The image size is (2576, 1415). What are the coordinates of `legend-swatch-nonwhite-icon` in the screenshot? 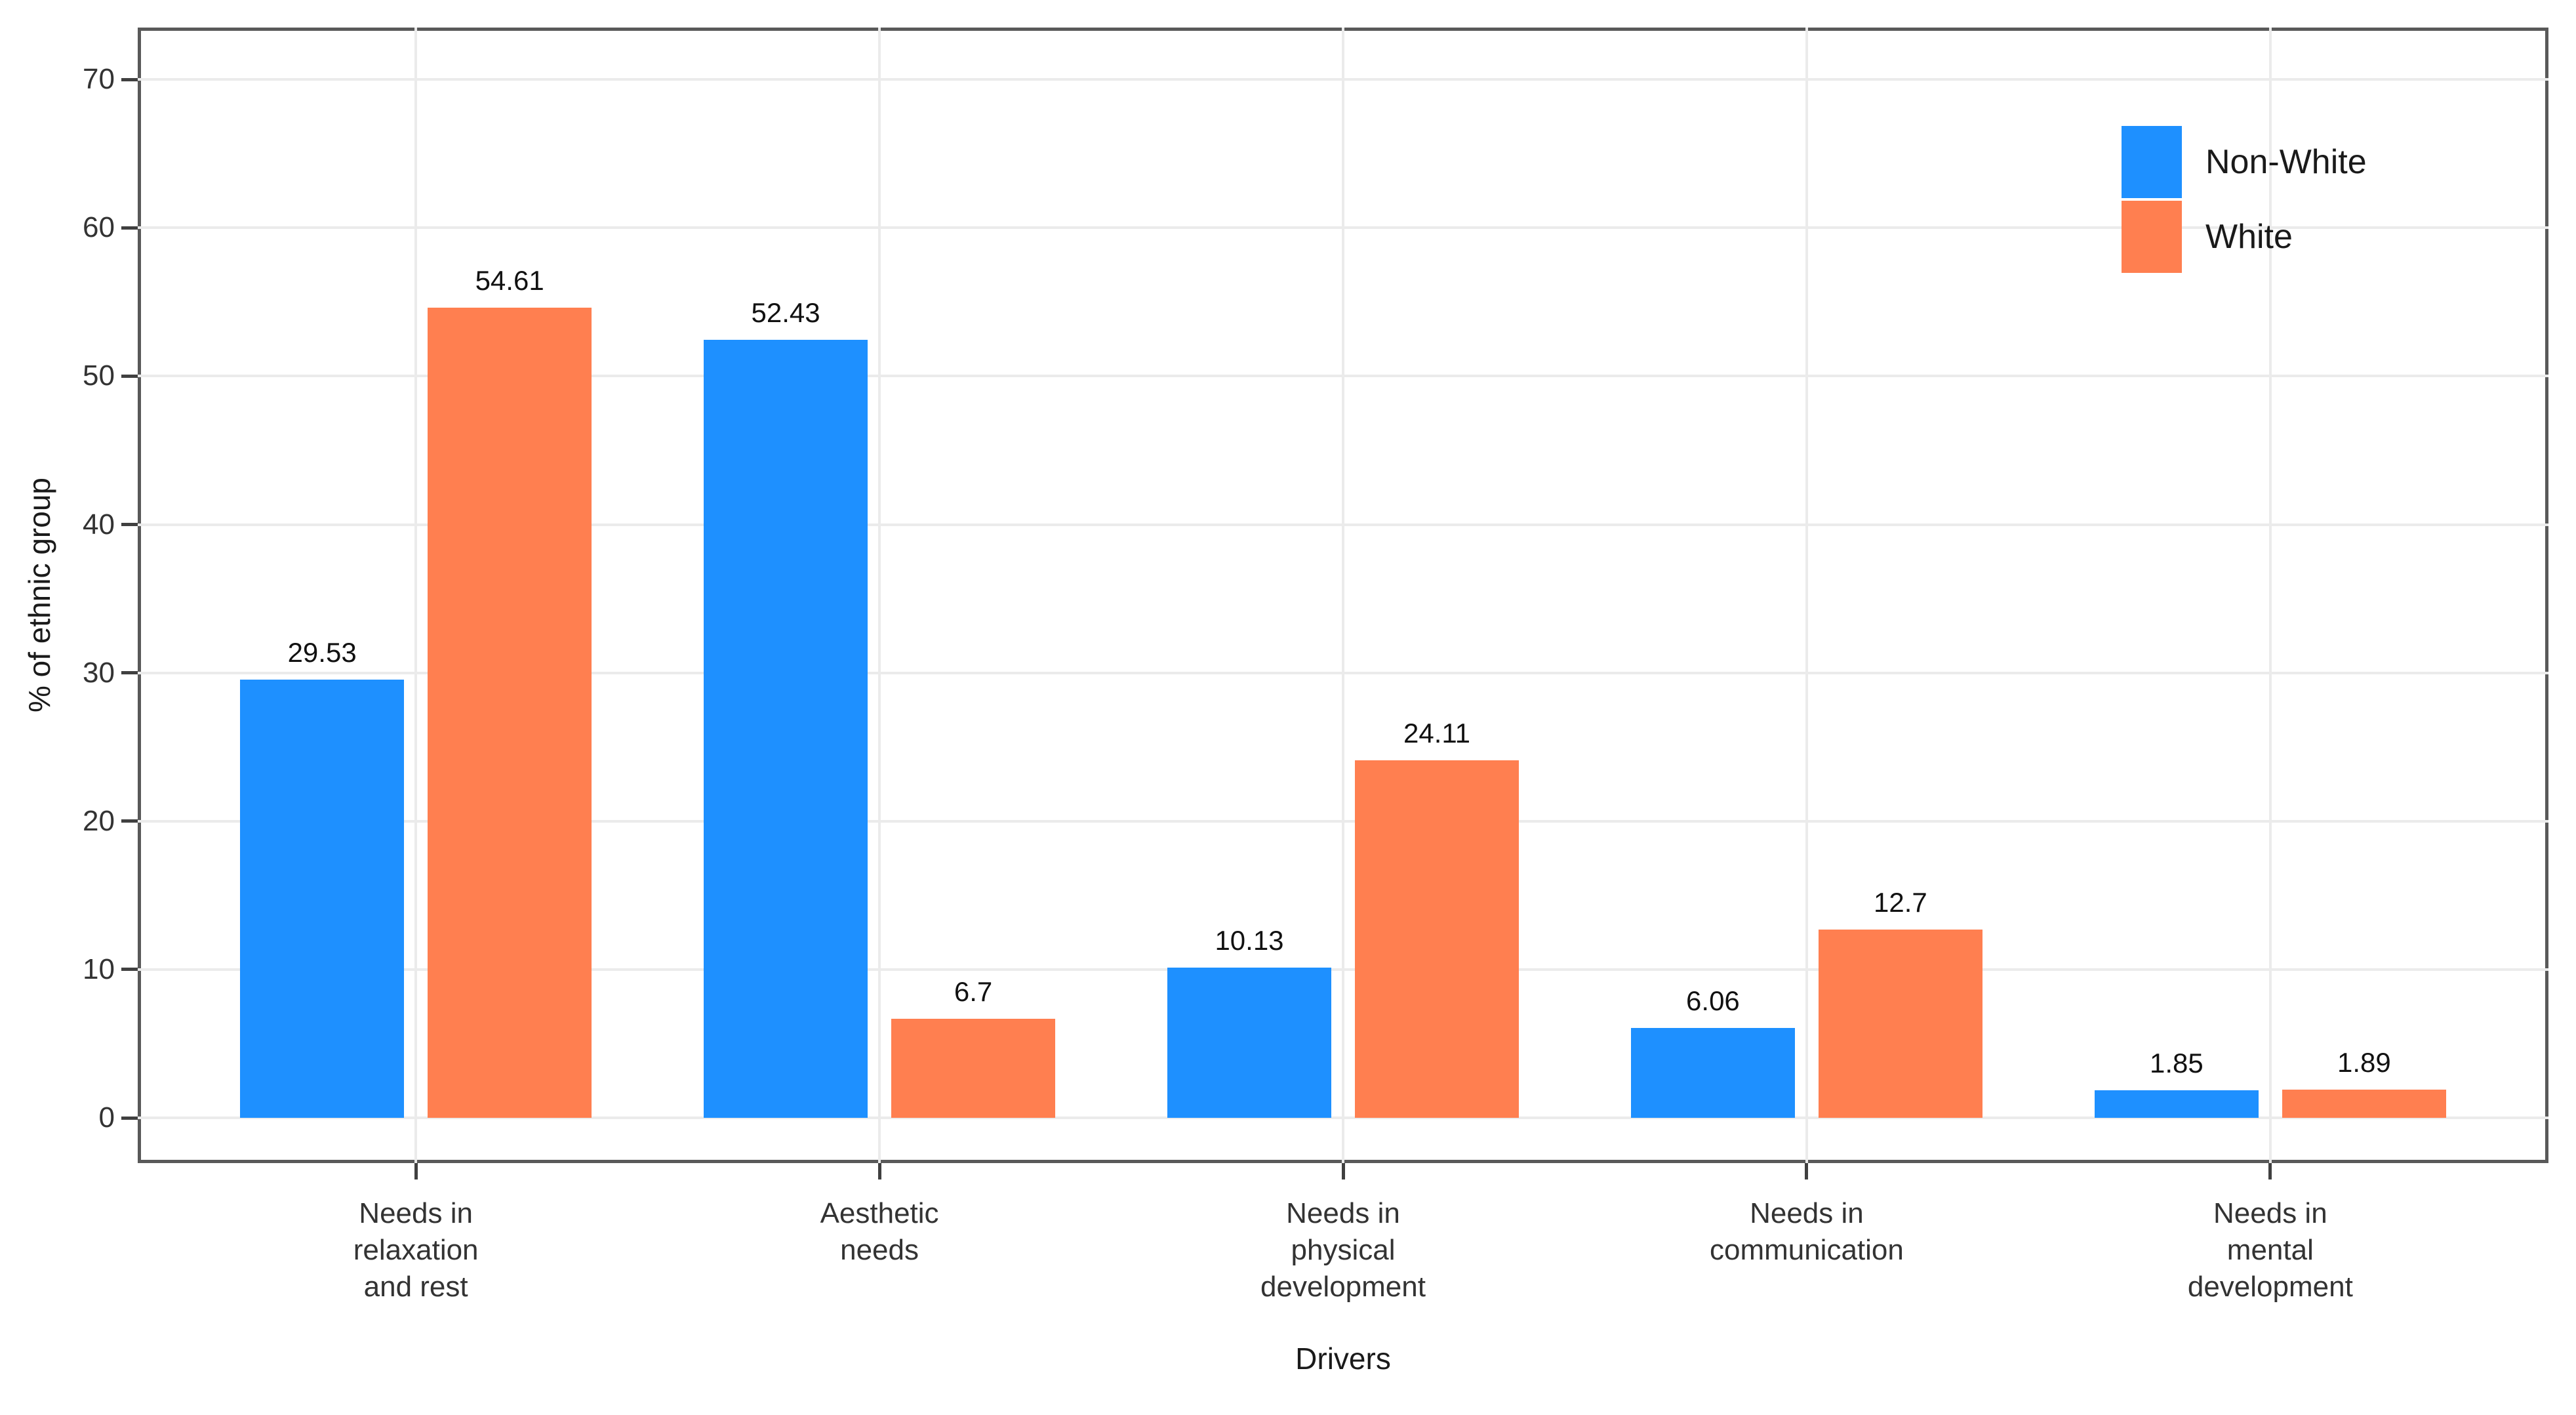 It's located at (2152, 162).